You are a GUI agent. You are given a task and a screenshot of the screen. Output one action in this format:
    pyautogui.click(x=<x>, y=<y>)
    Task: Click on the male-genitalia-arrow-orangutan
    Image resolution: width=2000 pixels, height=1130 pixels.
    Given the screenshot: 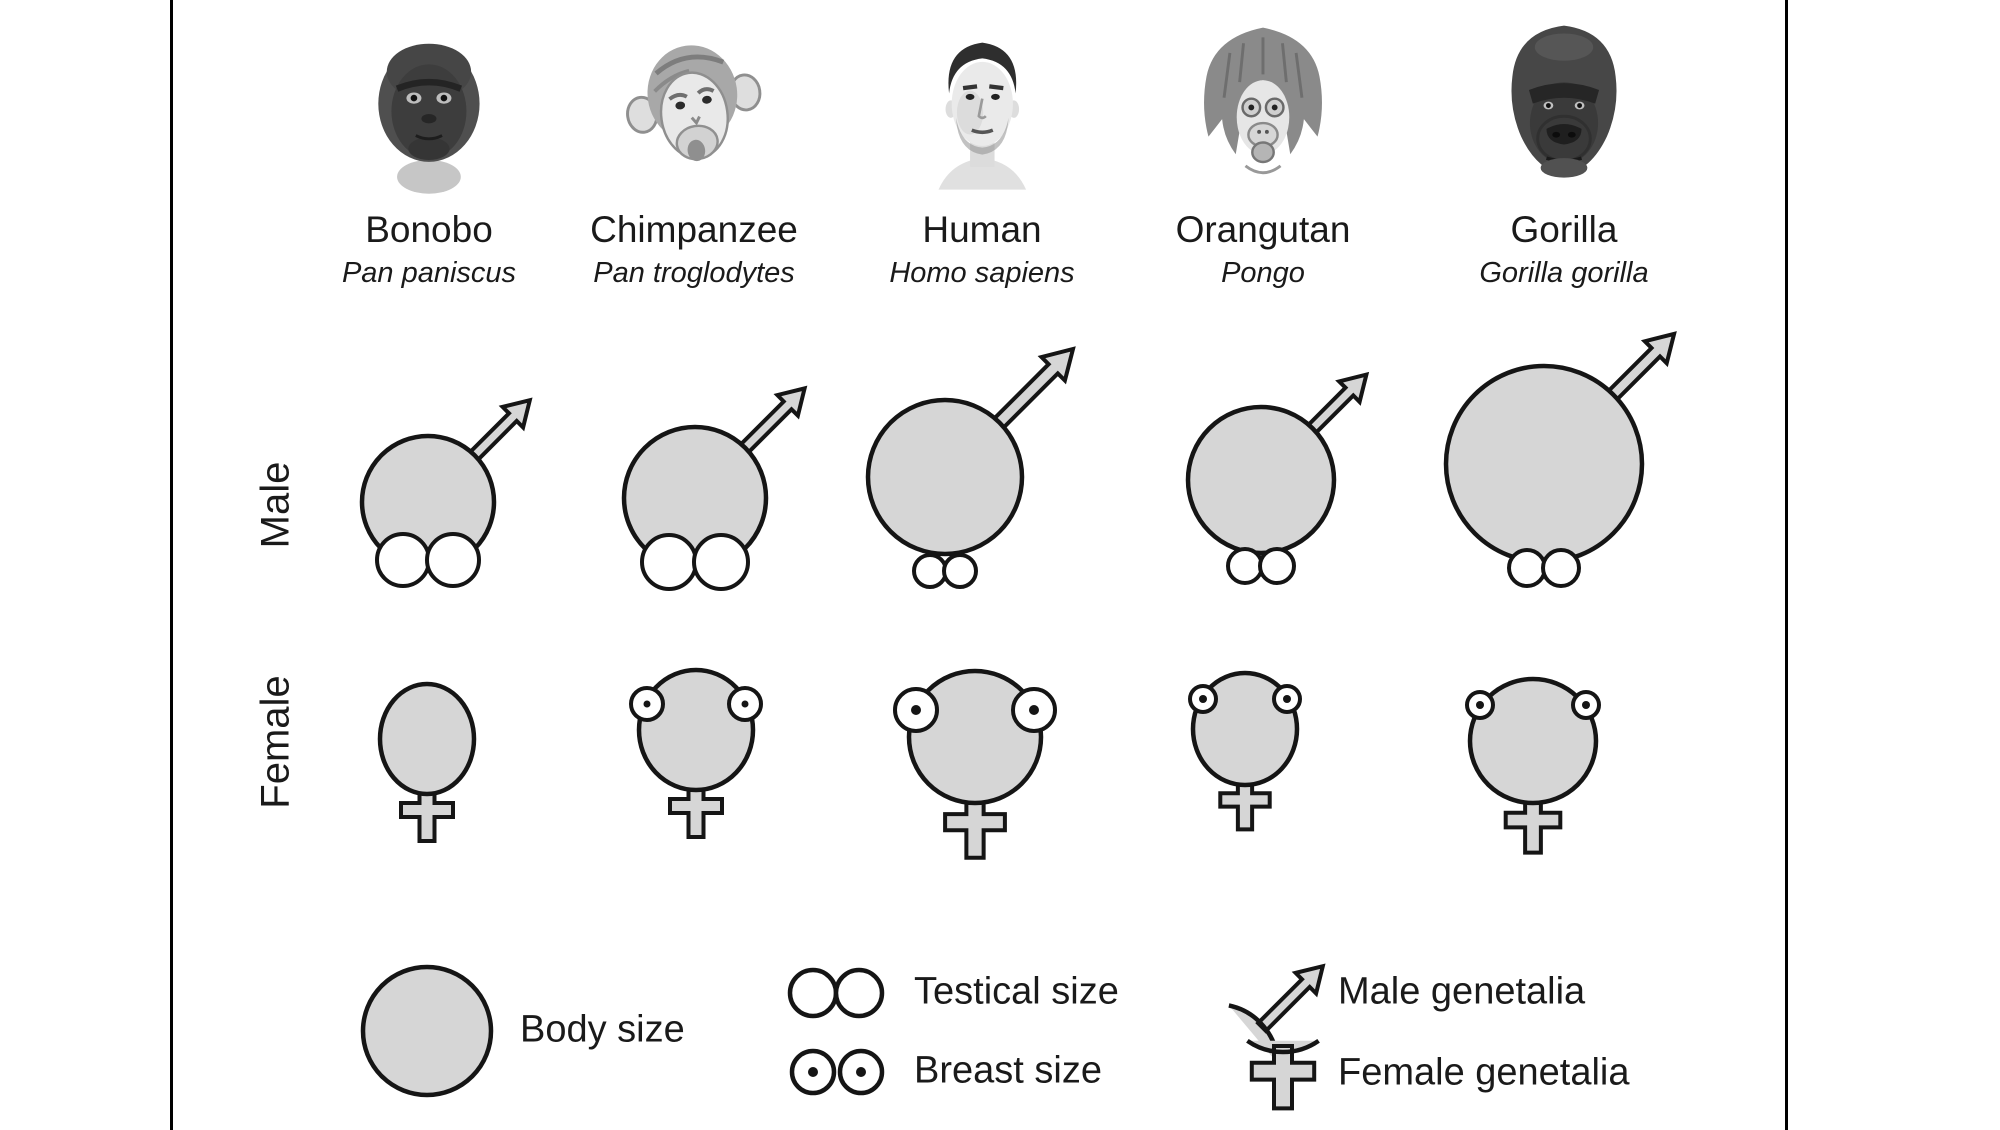 What is the action you would take?
    pyautogui.click(x=1334, y=407)
    